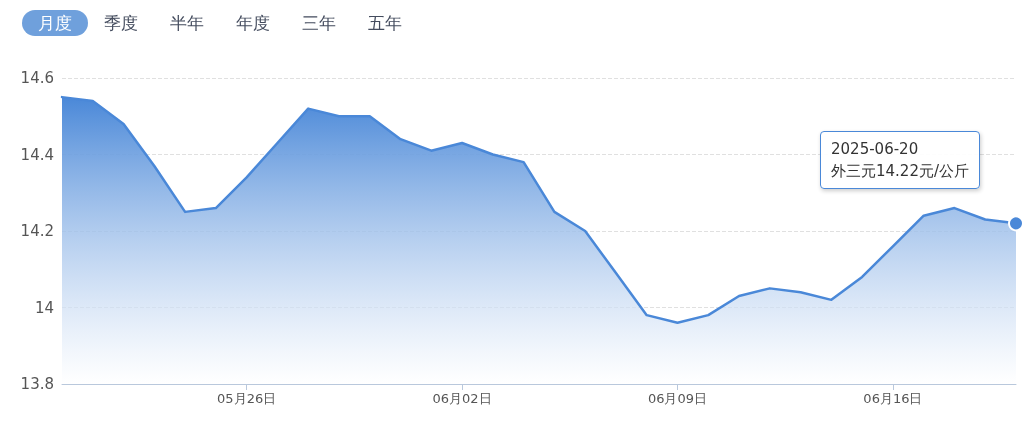 The height and width of the screenshot is (435, 1030). What do you see at coordinates (44, 307) in the screenshot?
I see `y-tick-label: 14` at bounding box center [44, 307].